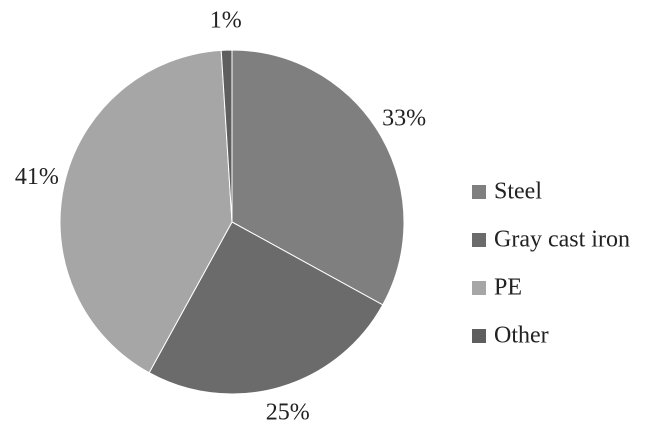 Image resolution: width=662 pixels, height=433 pixels. Describe the element at coordinates (518, 192) in the screenshot. I see `legend-label: Steel` at that location.